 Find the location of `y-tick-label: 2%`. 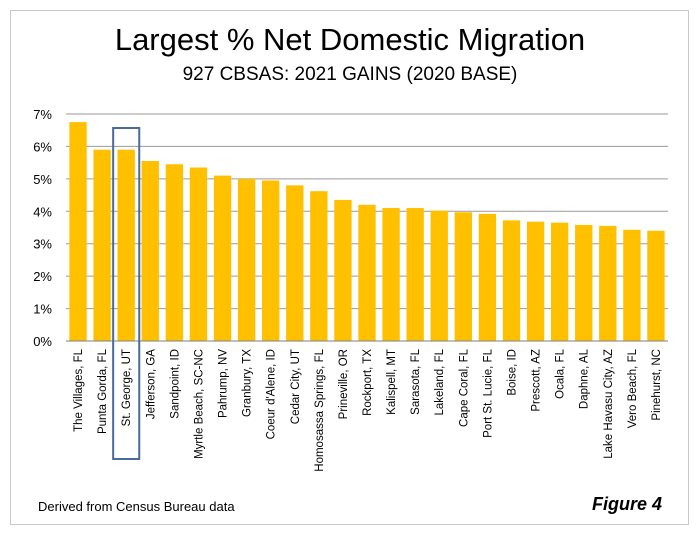

y-tick-label: 2% is located at coordinates (42, 276).